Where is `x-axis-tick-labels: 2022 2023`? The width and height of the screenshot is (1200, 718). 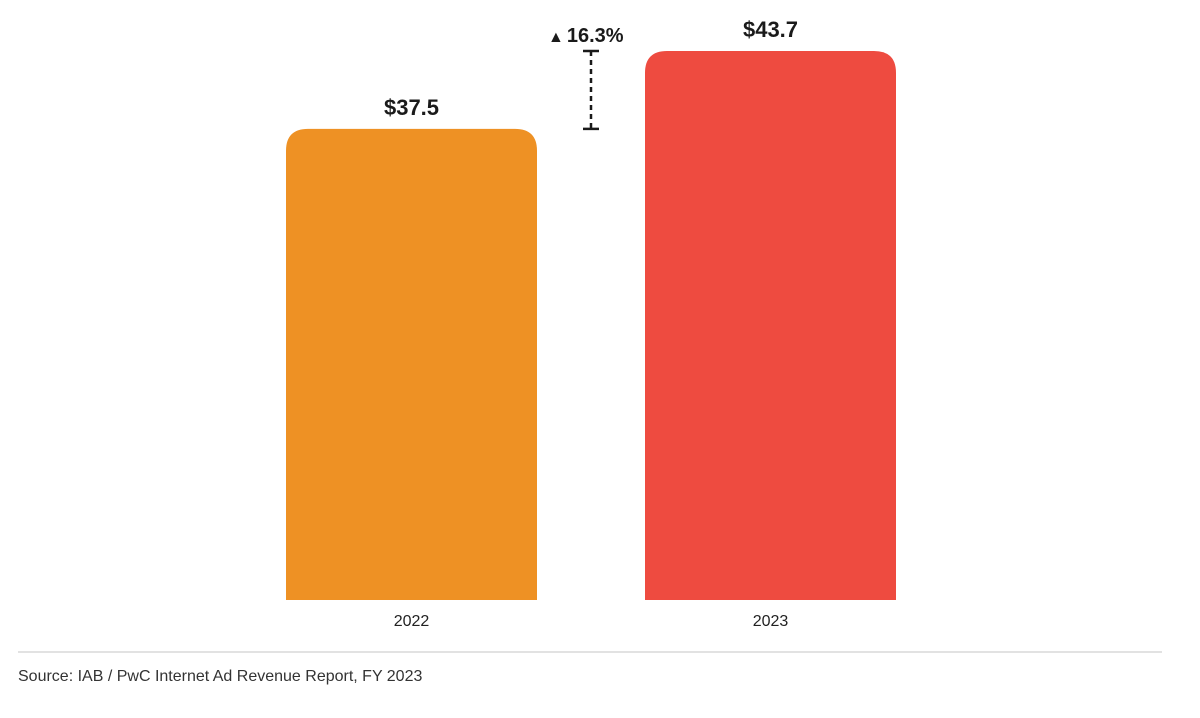
x-axis-tick-labels: 2022 2023 is located at coordinates (591, 621).